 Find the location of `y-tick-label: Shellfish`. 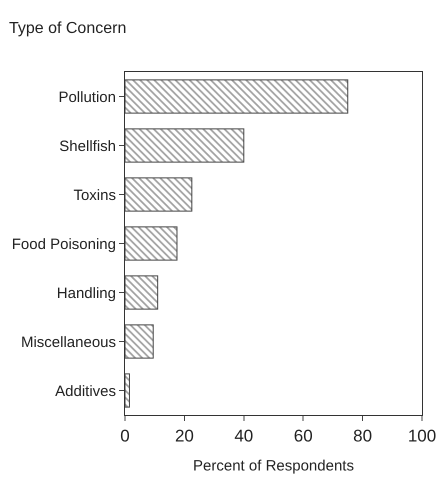

y-tick-label: Shellfish is located at coordinates (87, 146).